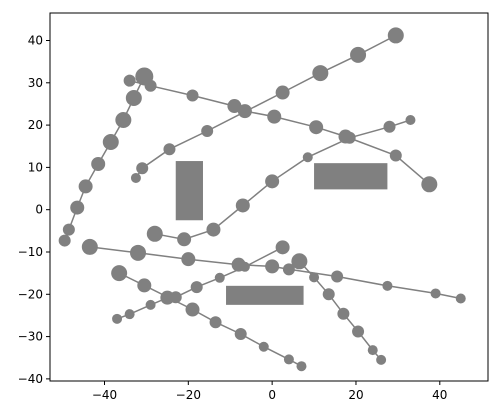 This screenshot has height=416, width=501. I want to click on series-4-line, so click(275, 273).